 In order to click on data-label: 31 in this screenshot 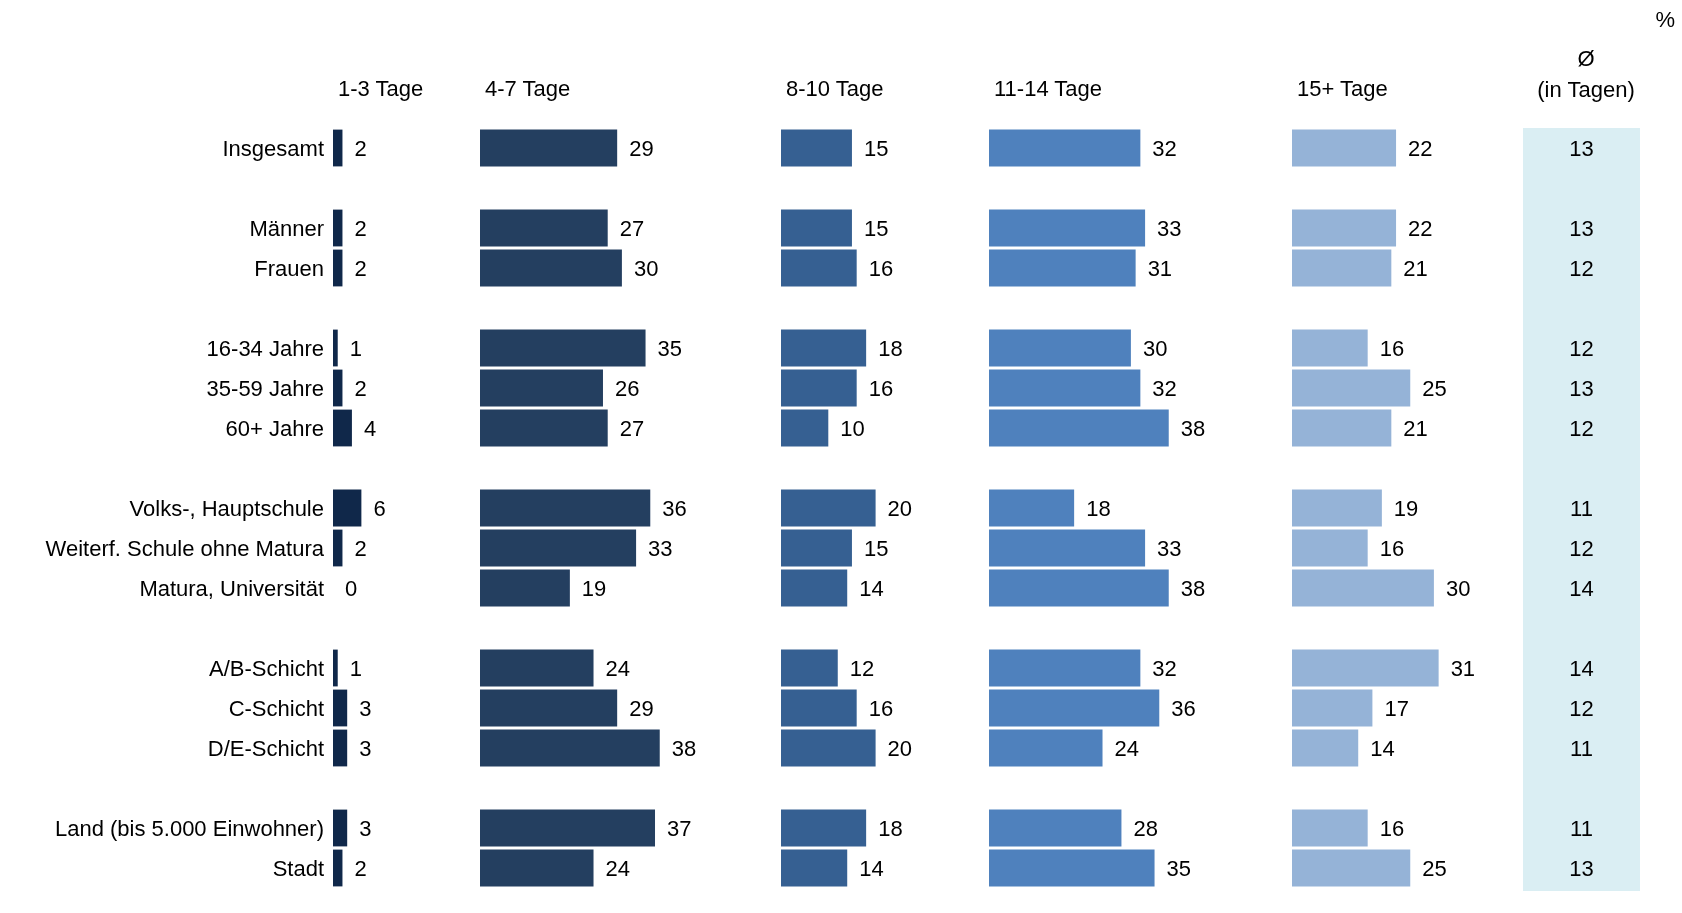, I will do `click(1463, 668)`.